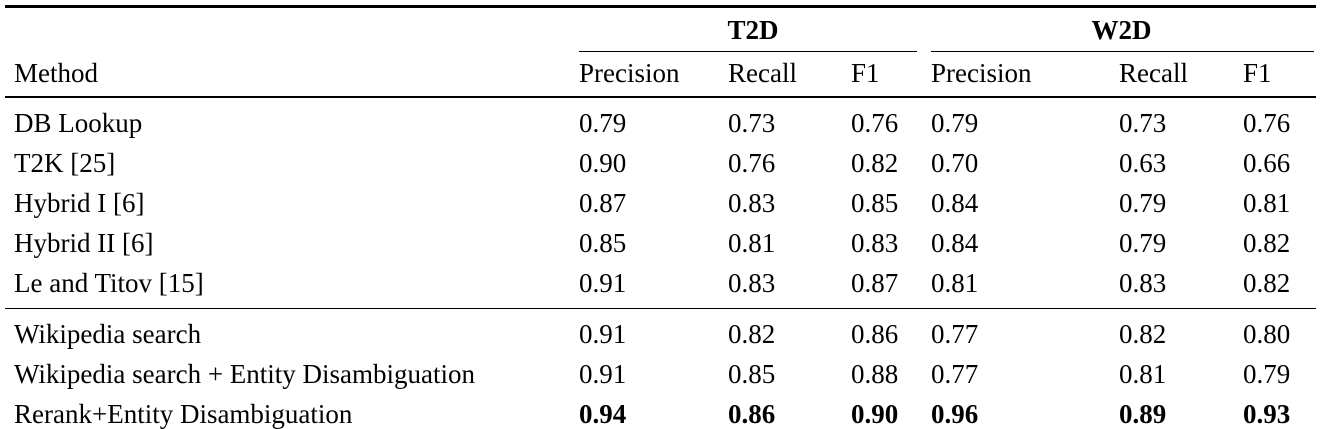 The height and width of the screenshot is (429, 1321). What do you see at coordinates (292, 75) in the screenshot?
I see `column-header-method: Method` at bounding box center [292, 75].